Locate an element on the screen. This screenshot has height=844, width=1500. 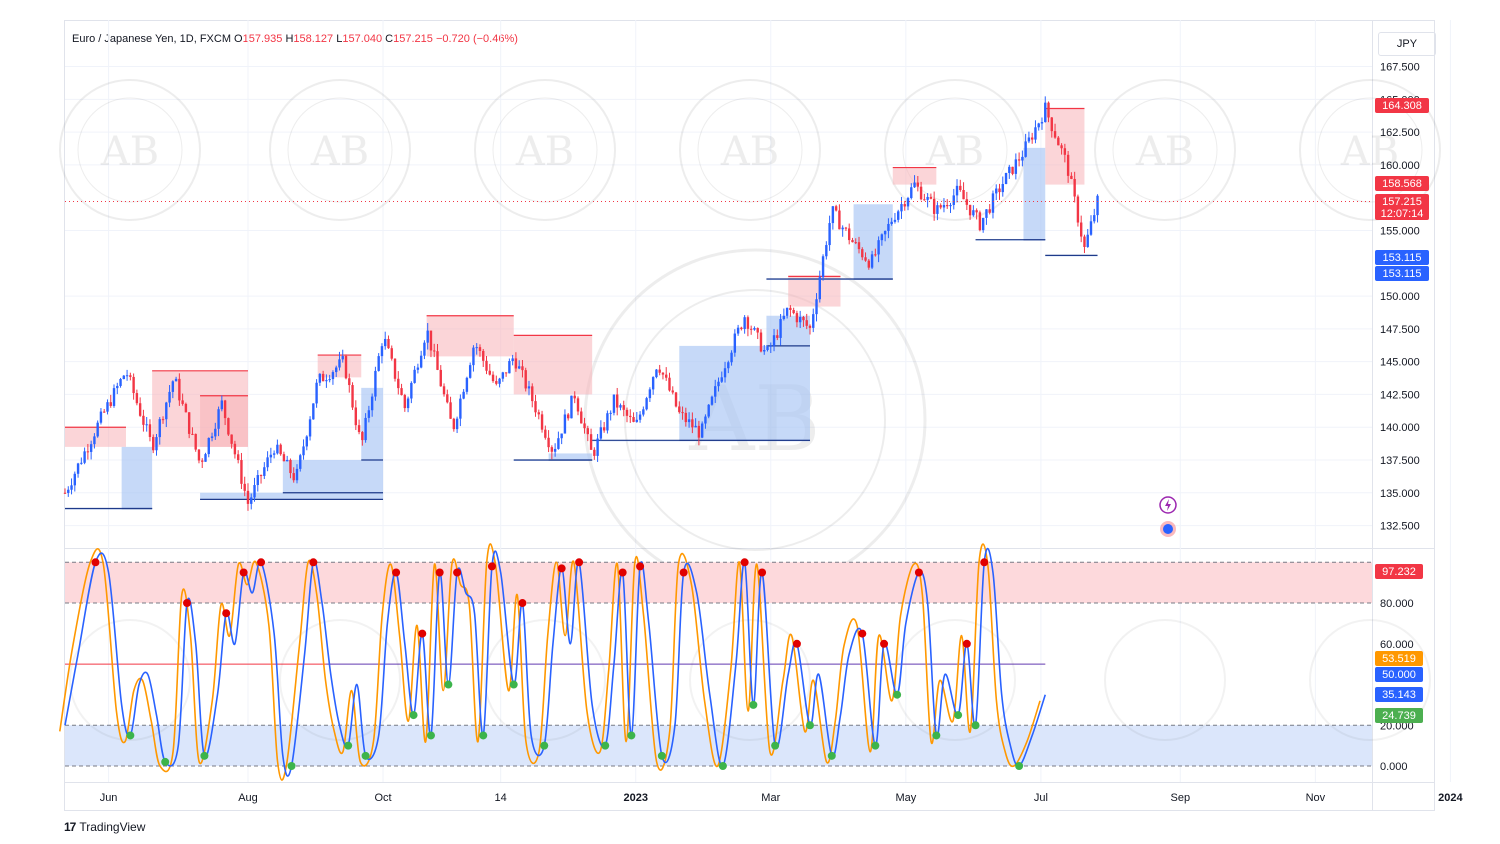
price-tag-label: 158.568 is located at coordinates (1402, 184).